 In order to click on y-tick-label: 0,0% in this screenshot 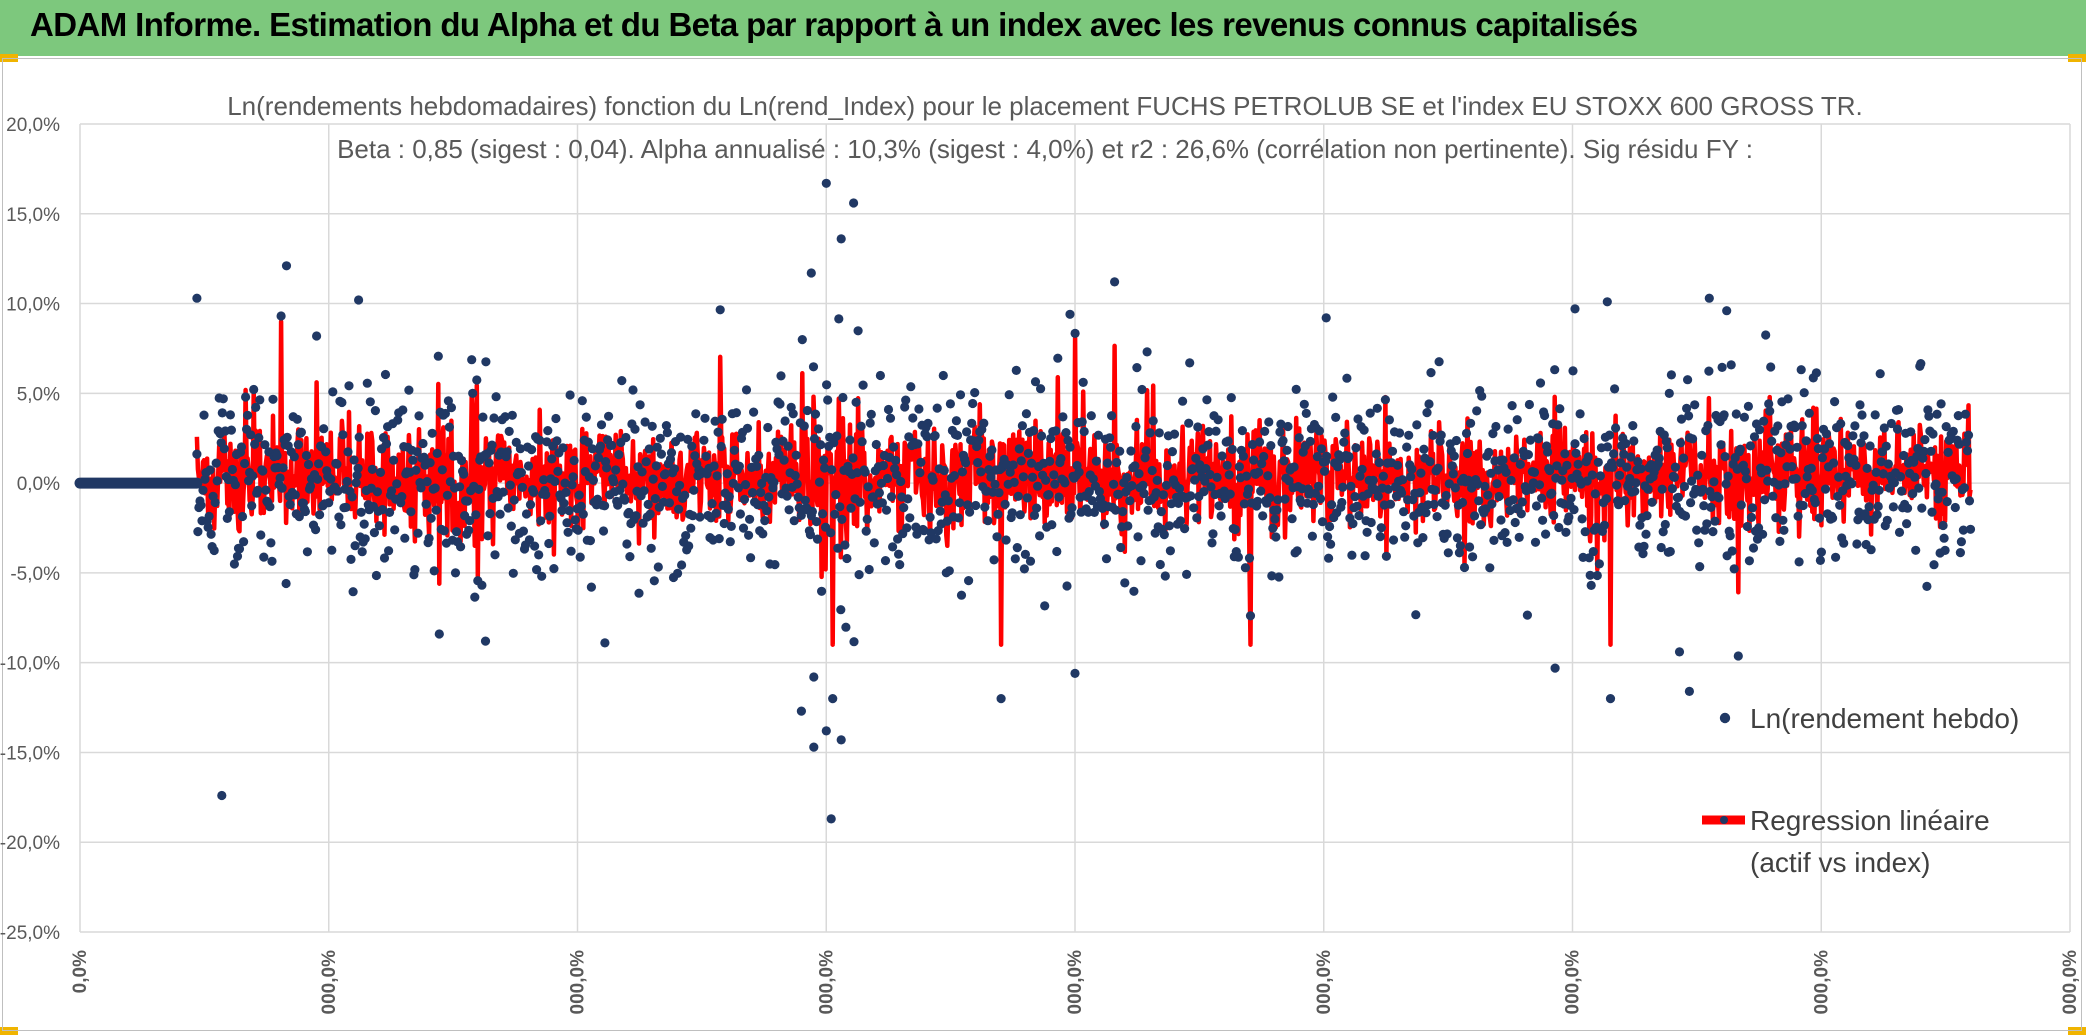, I will do `click(38, 484)`.